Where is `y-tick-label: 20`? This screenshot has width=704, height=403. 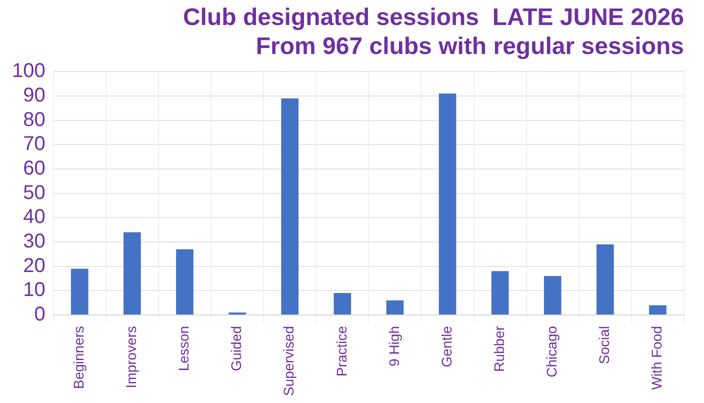
y-tick-label: 20 is located at coordinates (34, 265).